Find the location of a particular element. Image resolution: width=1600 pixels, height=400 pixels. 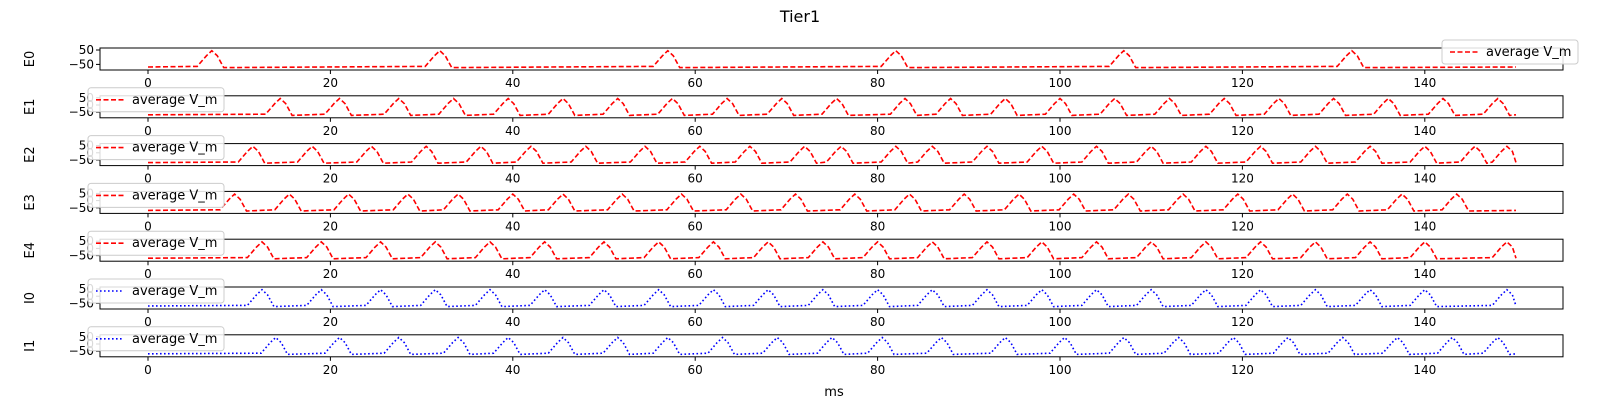

figure-title: Tier1 is located at coordinates (799, 16).